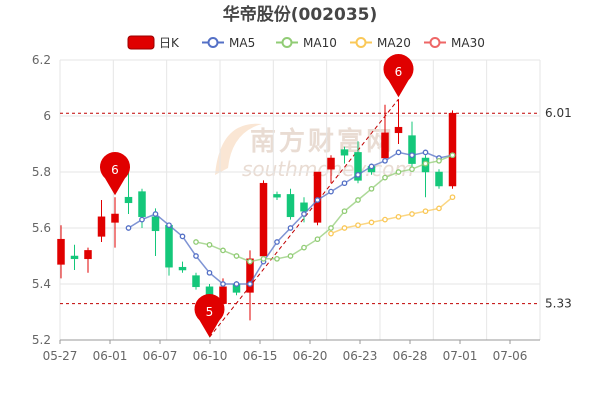 The width and height of the screenshot is (600, 404). Describe the element at coordinates (115, 170) in the screenshot. I see `marker-label: 6` at that location.